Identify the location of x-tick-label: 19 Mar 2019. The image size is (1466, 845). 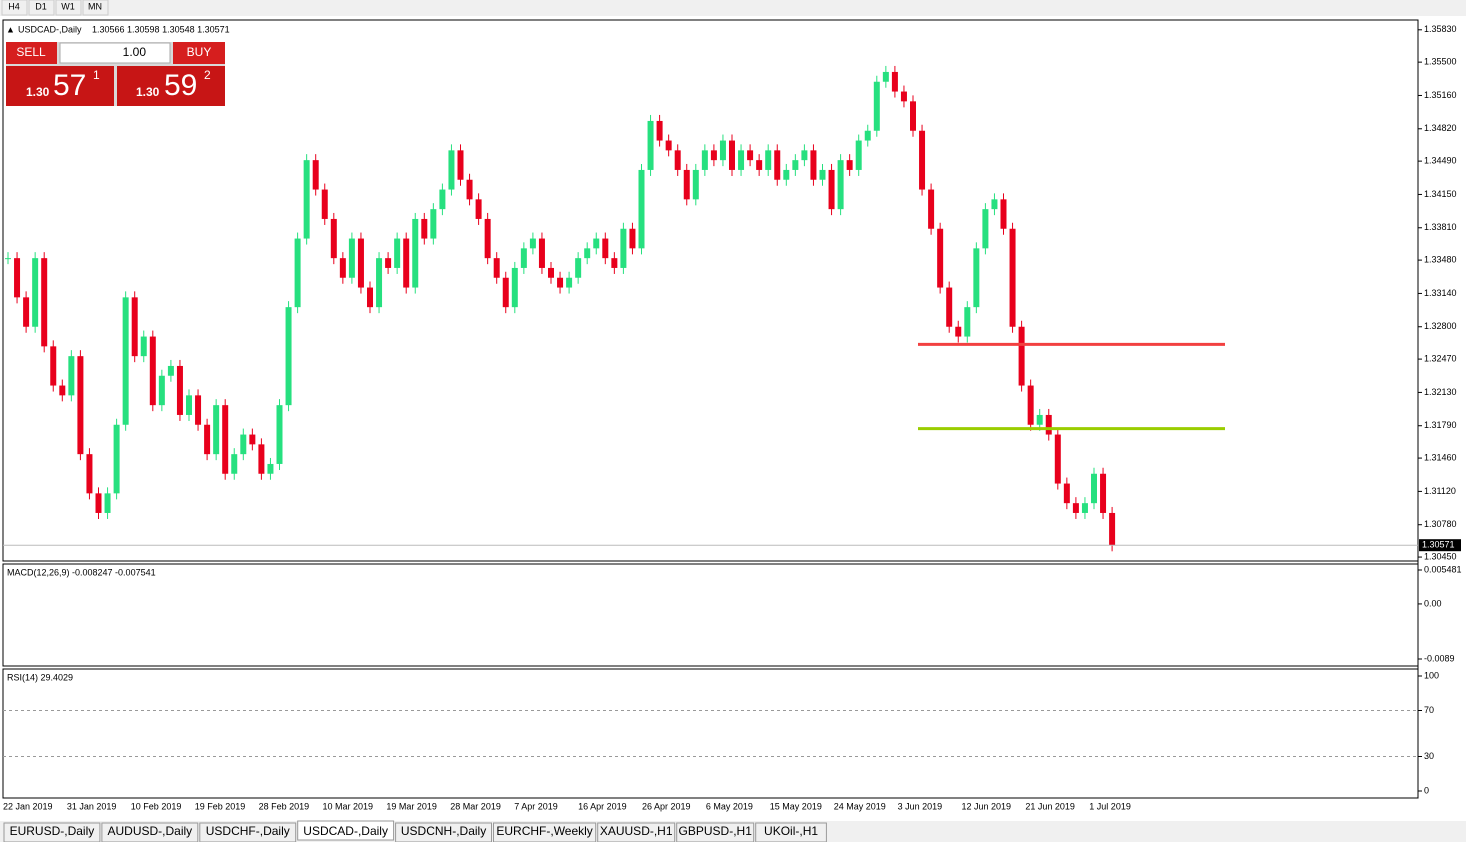
(411, 806).